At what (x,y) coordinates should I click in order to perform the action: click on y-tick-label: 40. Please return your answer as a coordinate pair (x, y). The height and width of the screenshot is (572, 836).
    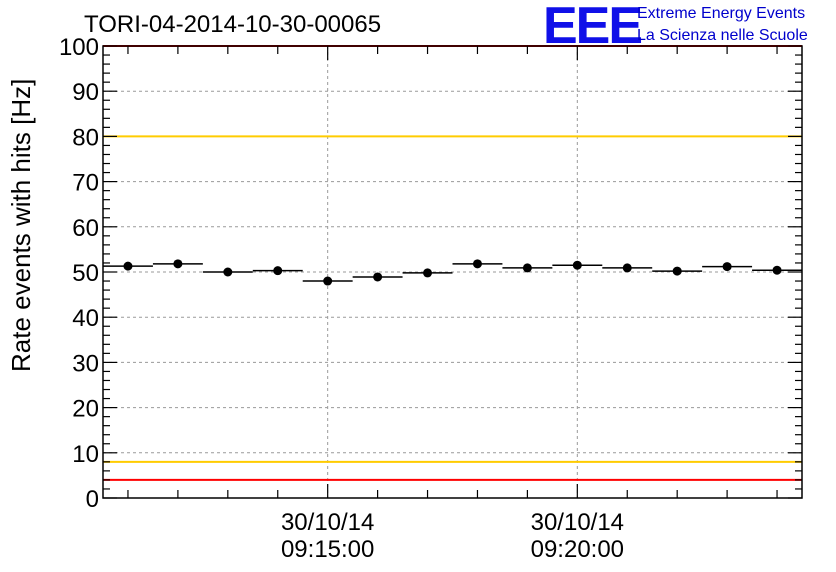
    Looking at the image, I should click on (85, 318).